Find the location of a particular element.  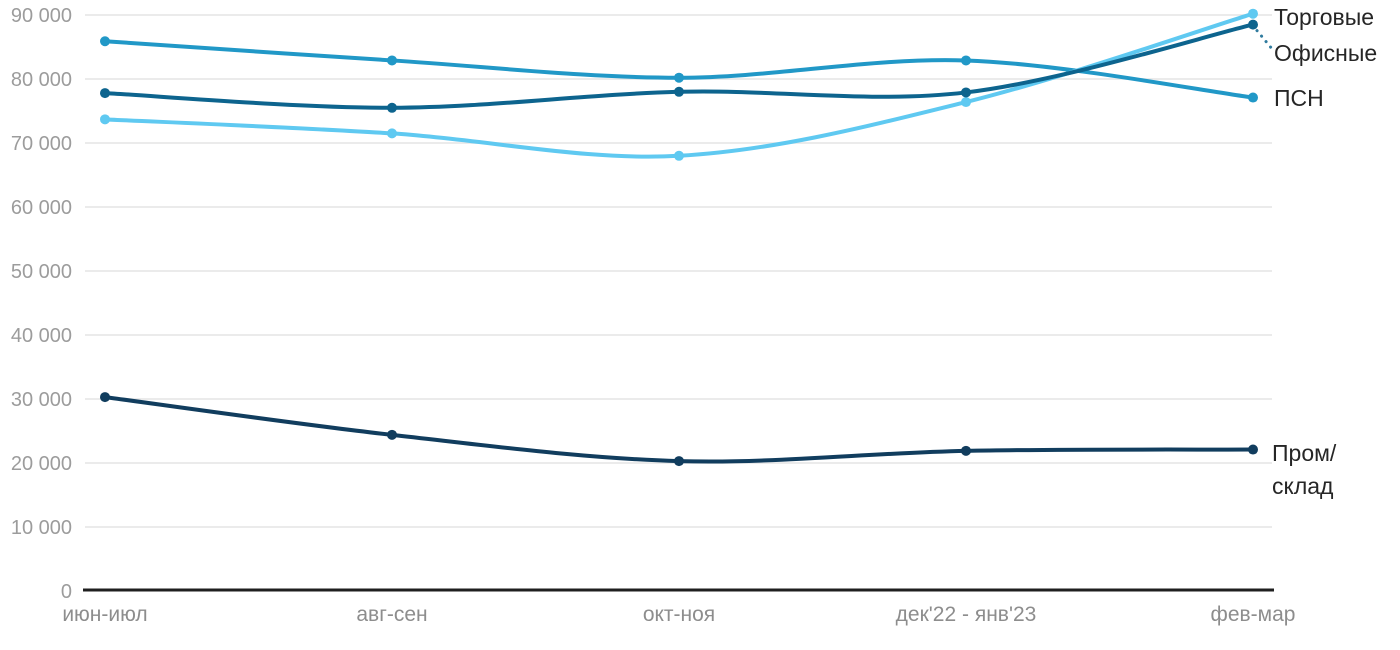

x-axis-tick-label: фев-мар is located at coordinates (1253, 614).